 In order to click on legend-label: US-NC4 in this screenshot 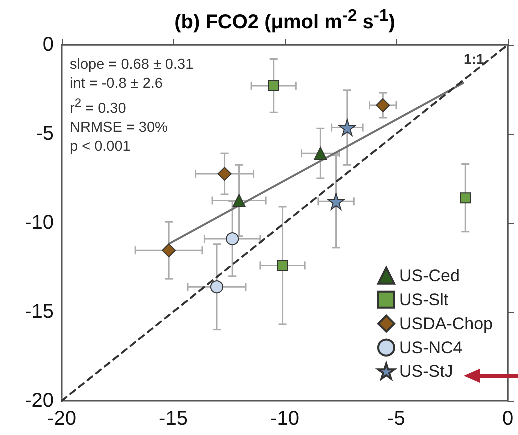, I will do `click(431, 348)`.